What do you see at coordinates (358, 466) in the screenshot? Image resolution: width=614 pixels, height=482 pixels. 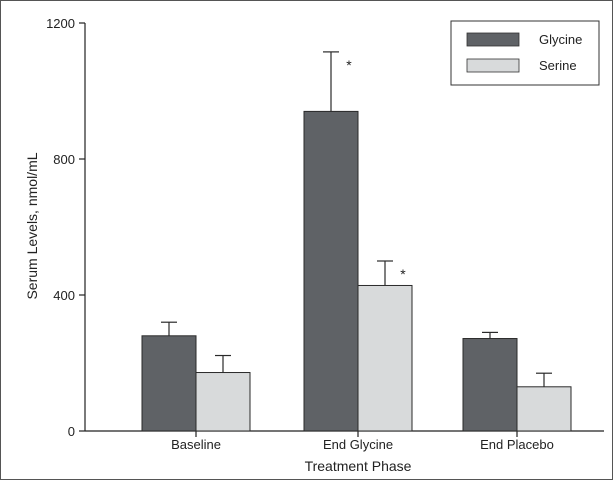 I see `x-axis-label: Treatment Phase` at bounding box center [358, 466].